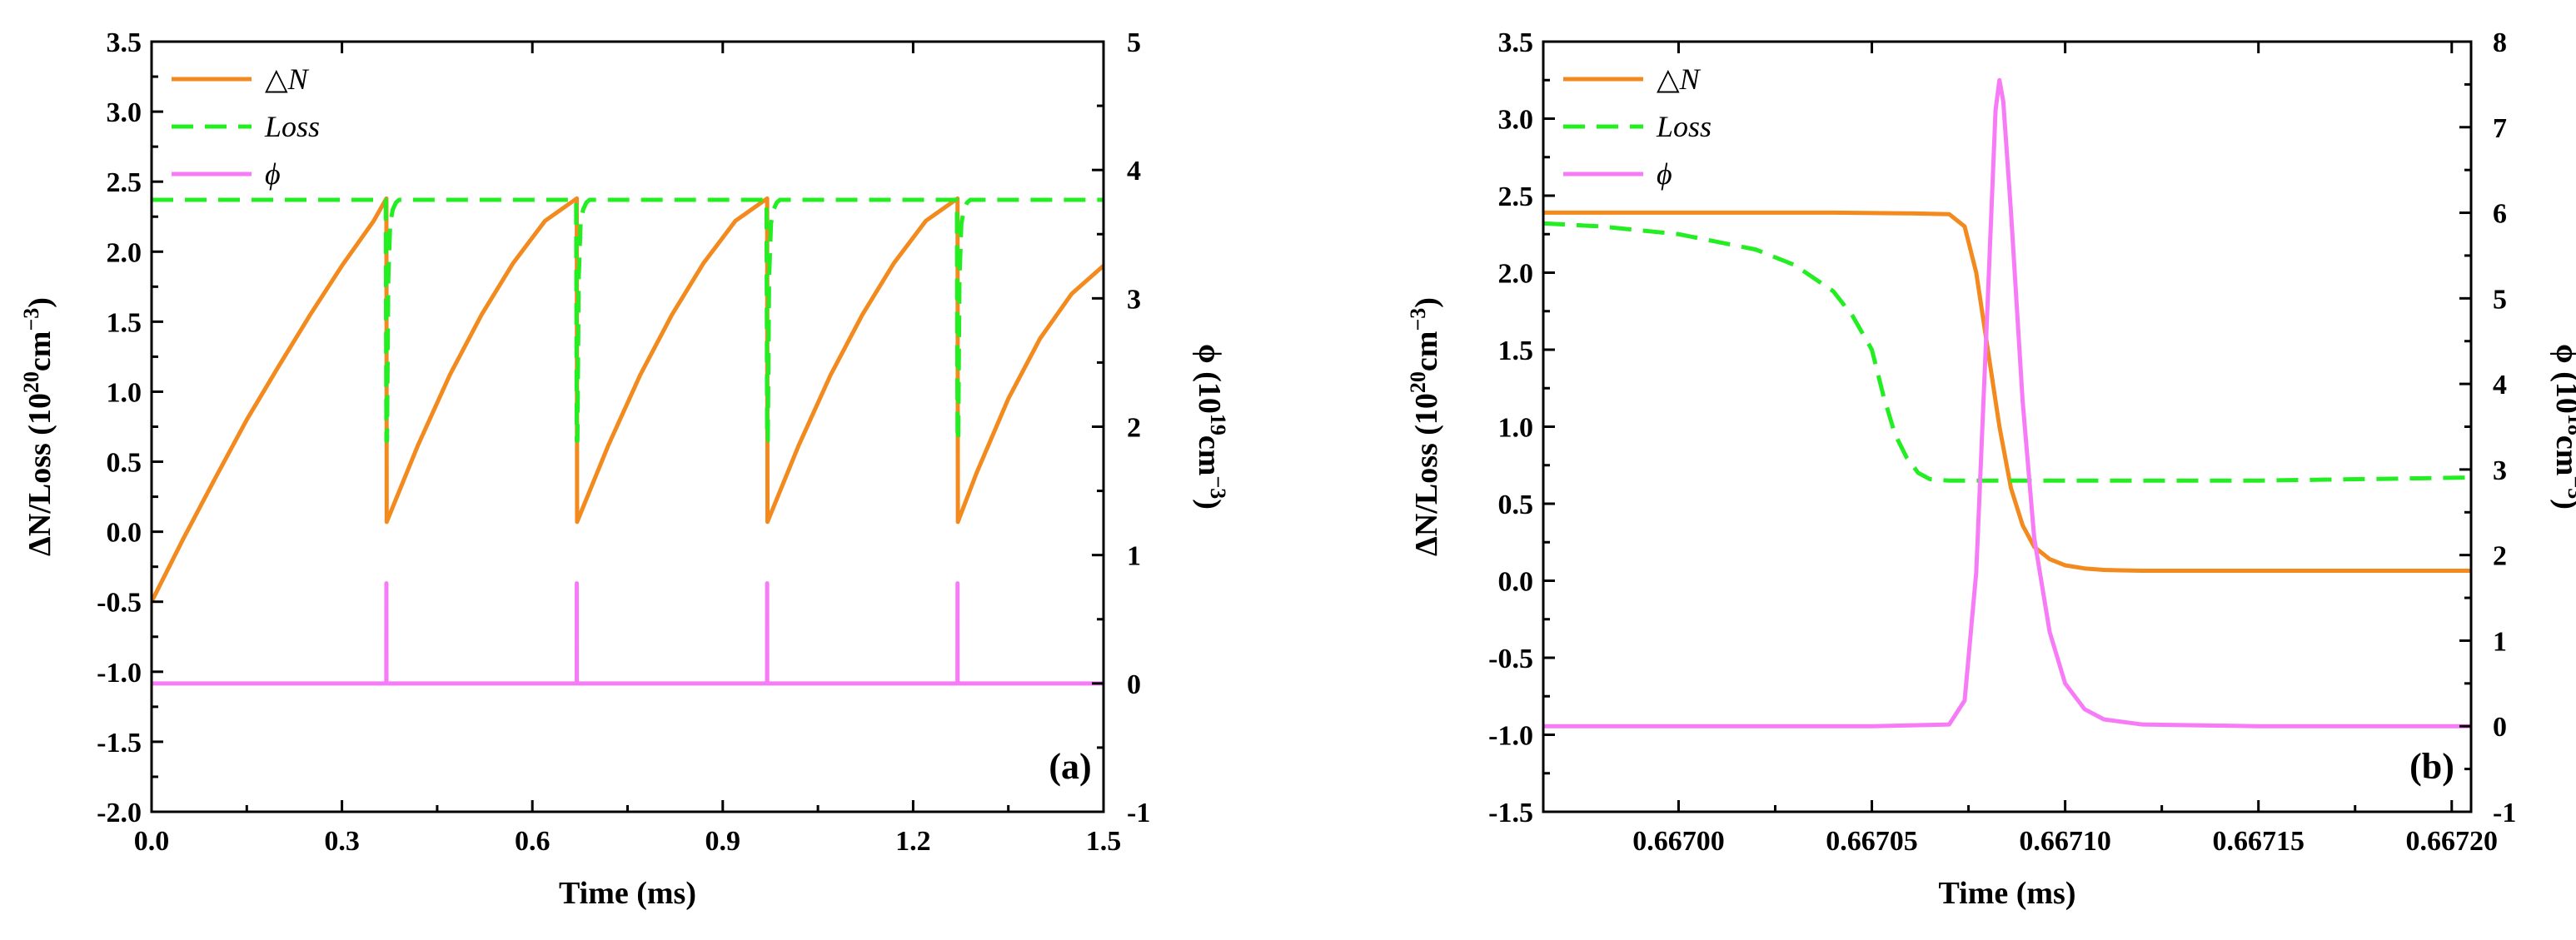 This screenshot has width=2576, height=940. What do you see at coordinates (628, 634) in the screenshot?
I see `series-a-phi-line` at bounding box center [628, 634].